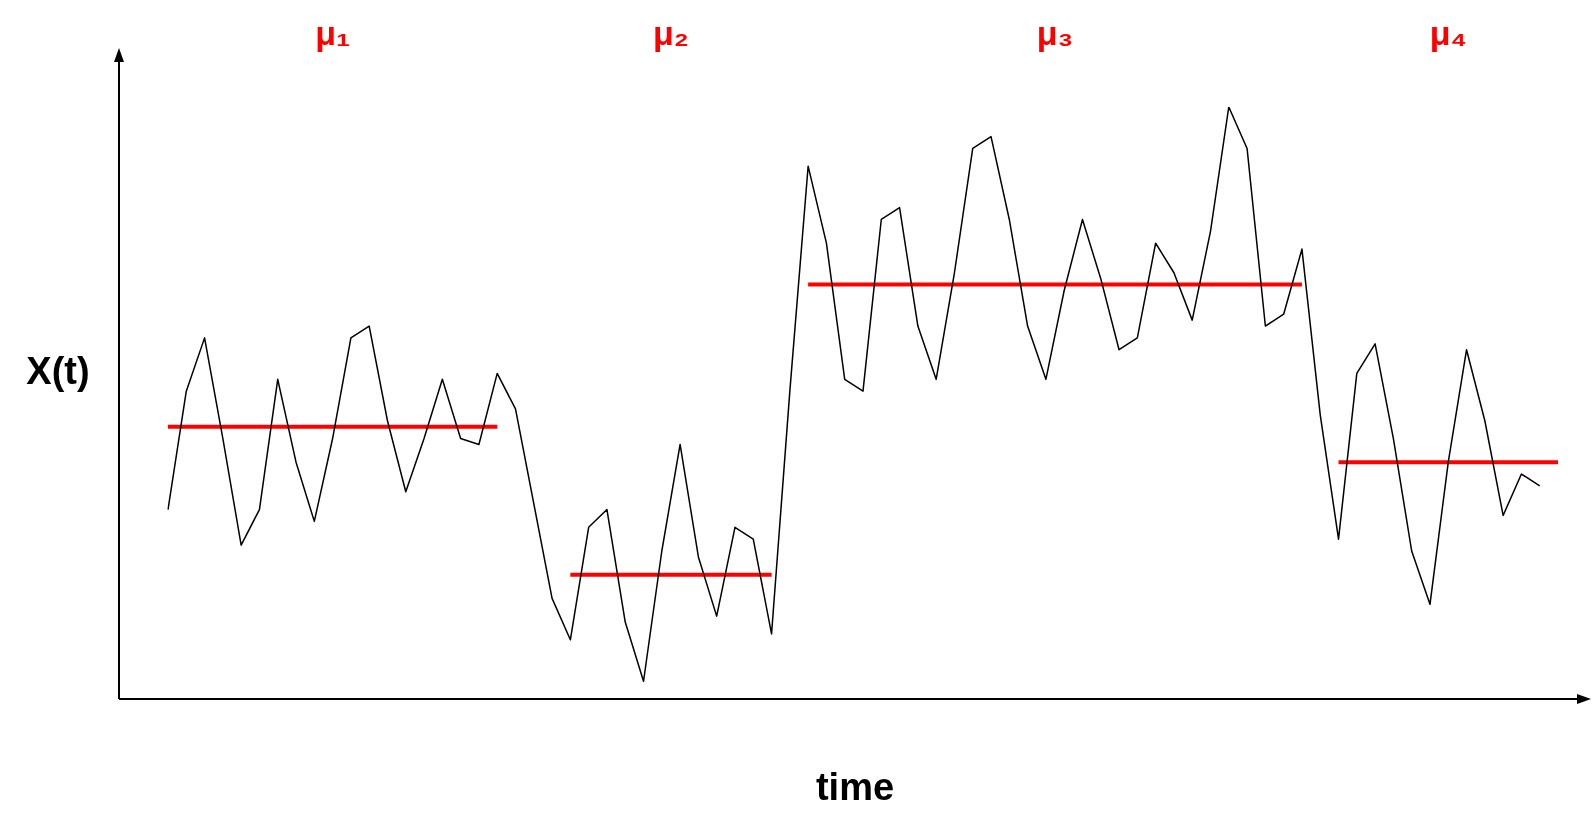  What do you see at coordinates (58, 370) in the screenshot?
I see `y-axis-title: X(t)` at bounding box center [58, 370].